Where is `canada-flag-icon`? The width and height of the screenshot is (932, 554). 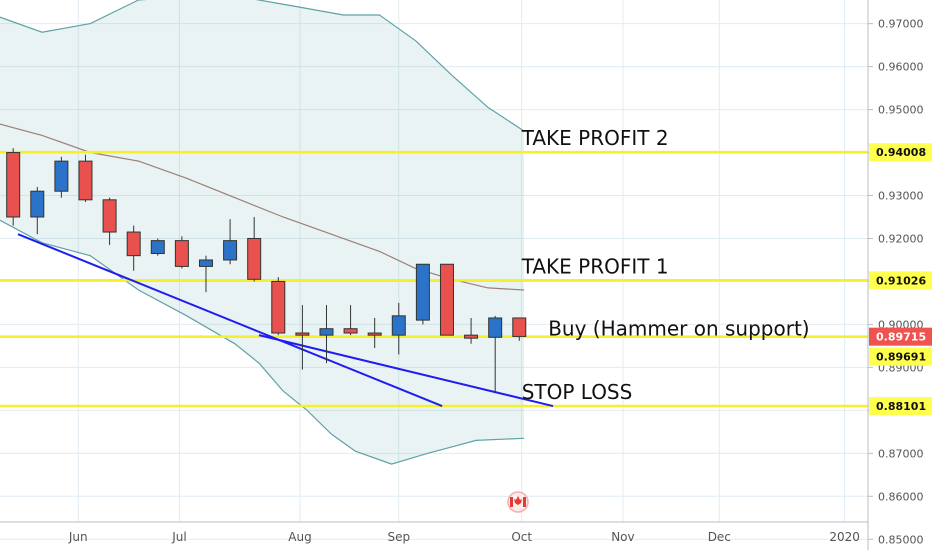
canada-flag-icon is located at coordinates (518, 502).